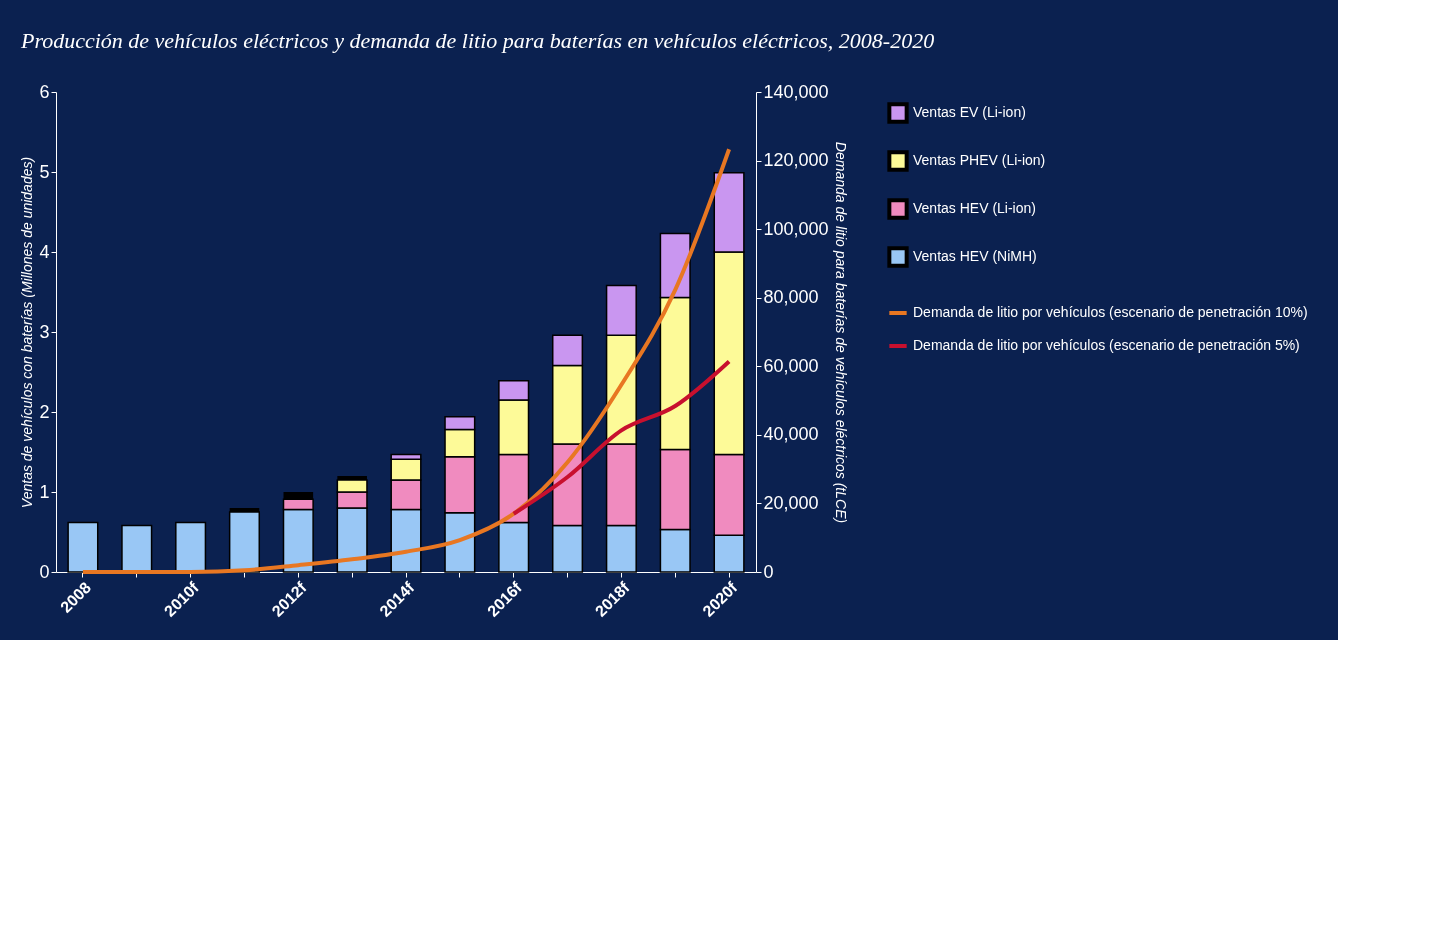 The height and width of the screenshot is (944, 1430). Describe the element at coordinates (796, 160) in the screenshot. I see `y2-tick-label: 120,000` at that location.